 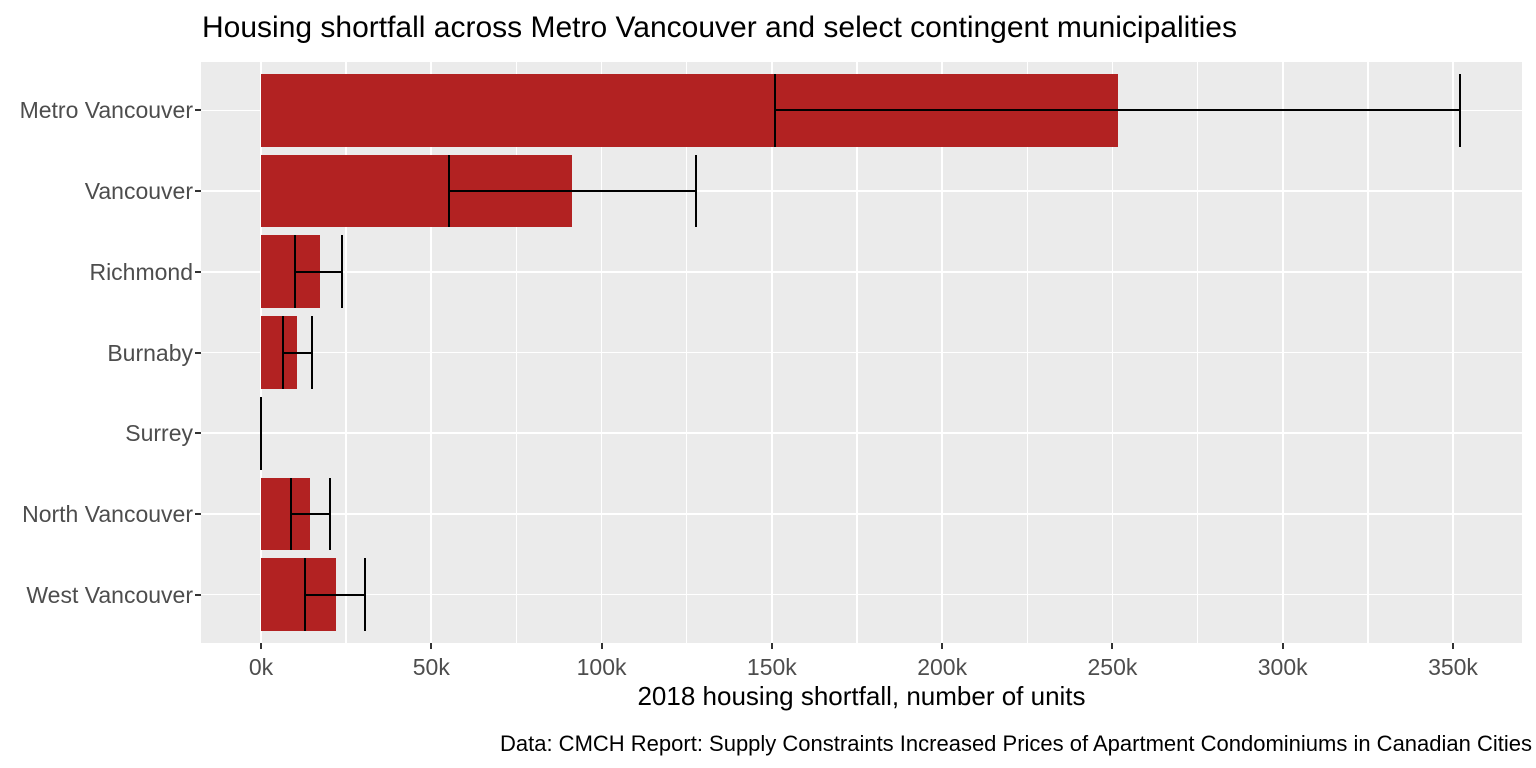 I want to click on errorbar-richmond, so click(x=319, y=271).